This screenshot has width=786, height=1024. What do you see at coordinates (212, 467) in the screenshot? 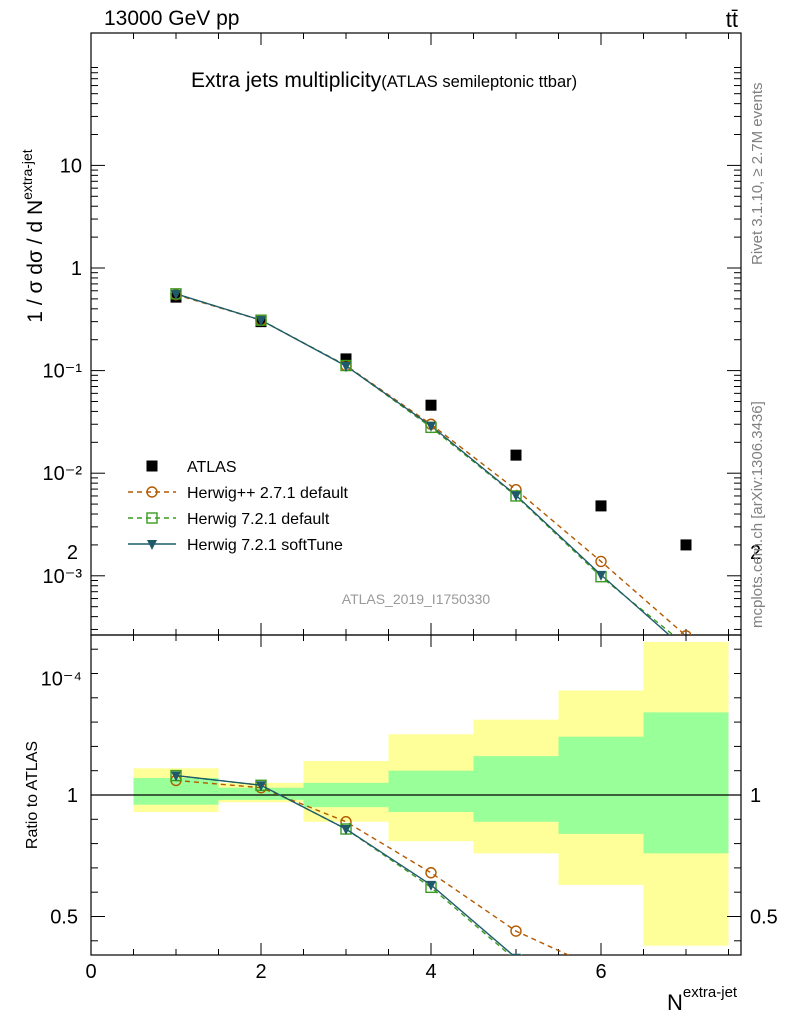
I see `legend-label-atlas: ATLAS` at bounding box center [212, 467].